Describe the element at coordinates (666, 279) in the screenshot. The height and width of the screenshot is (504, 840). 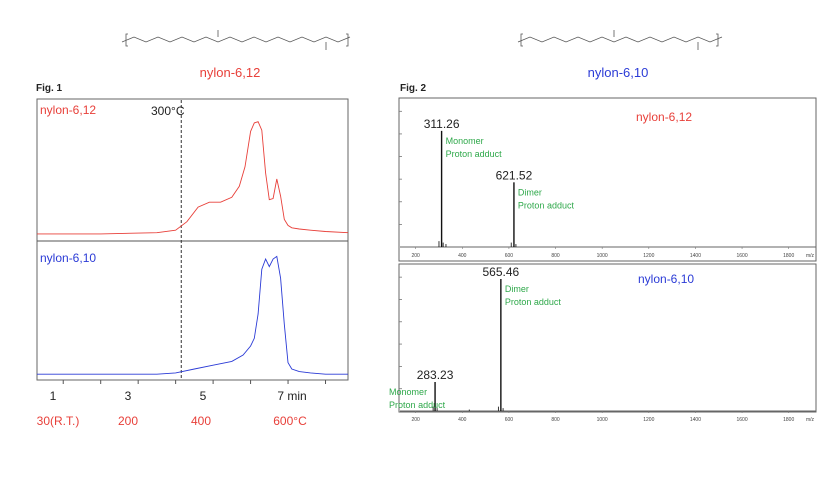
I see `fig2-bottom-series-label: nylon-6,10` at that location.